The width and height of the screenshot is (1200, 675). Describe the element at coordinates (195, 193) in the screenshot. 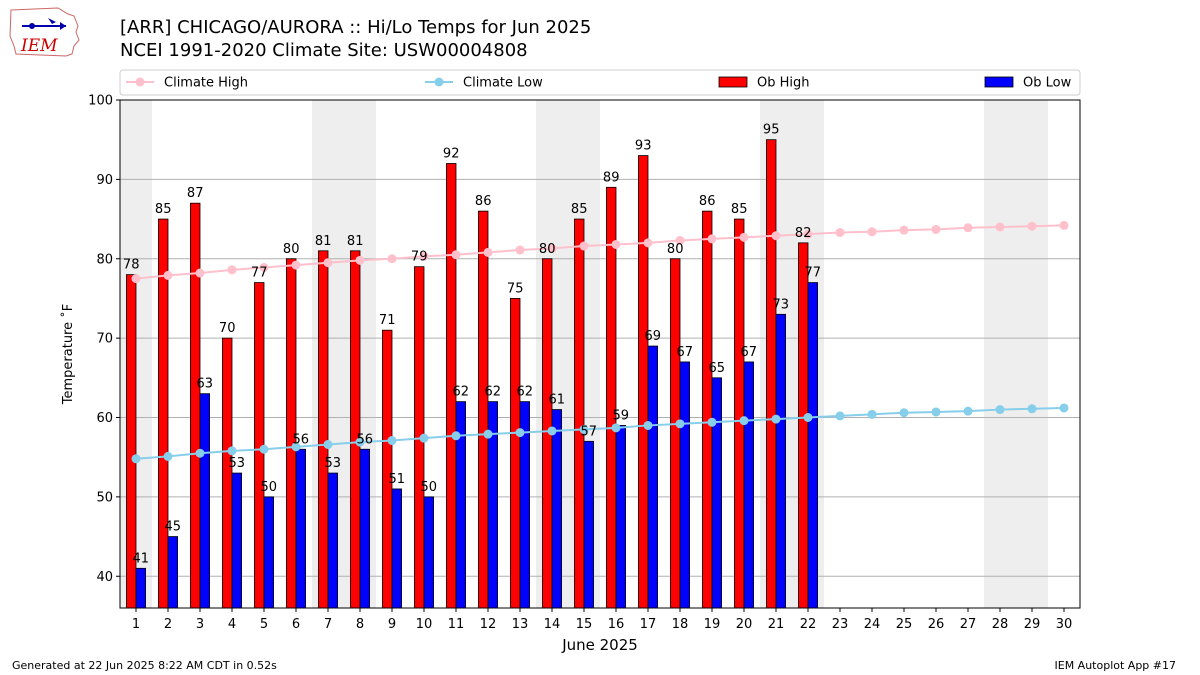

I see `ob-high-label-day-3: 87` at that location.